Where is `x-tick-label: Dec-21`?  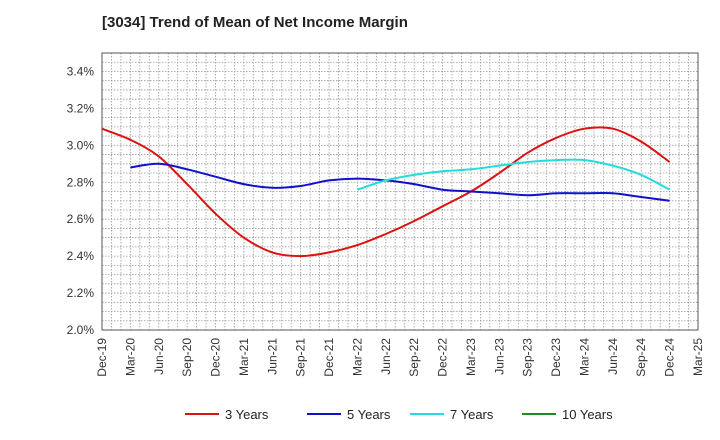 x-tick-label: Dec-21 is located at coordinates (329, 357).